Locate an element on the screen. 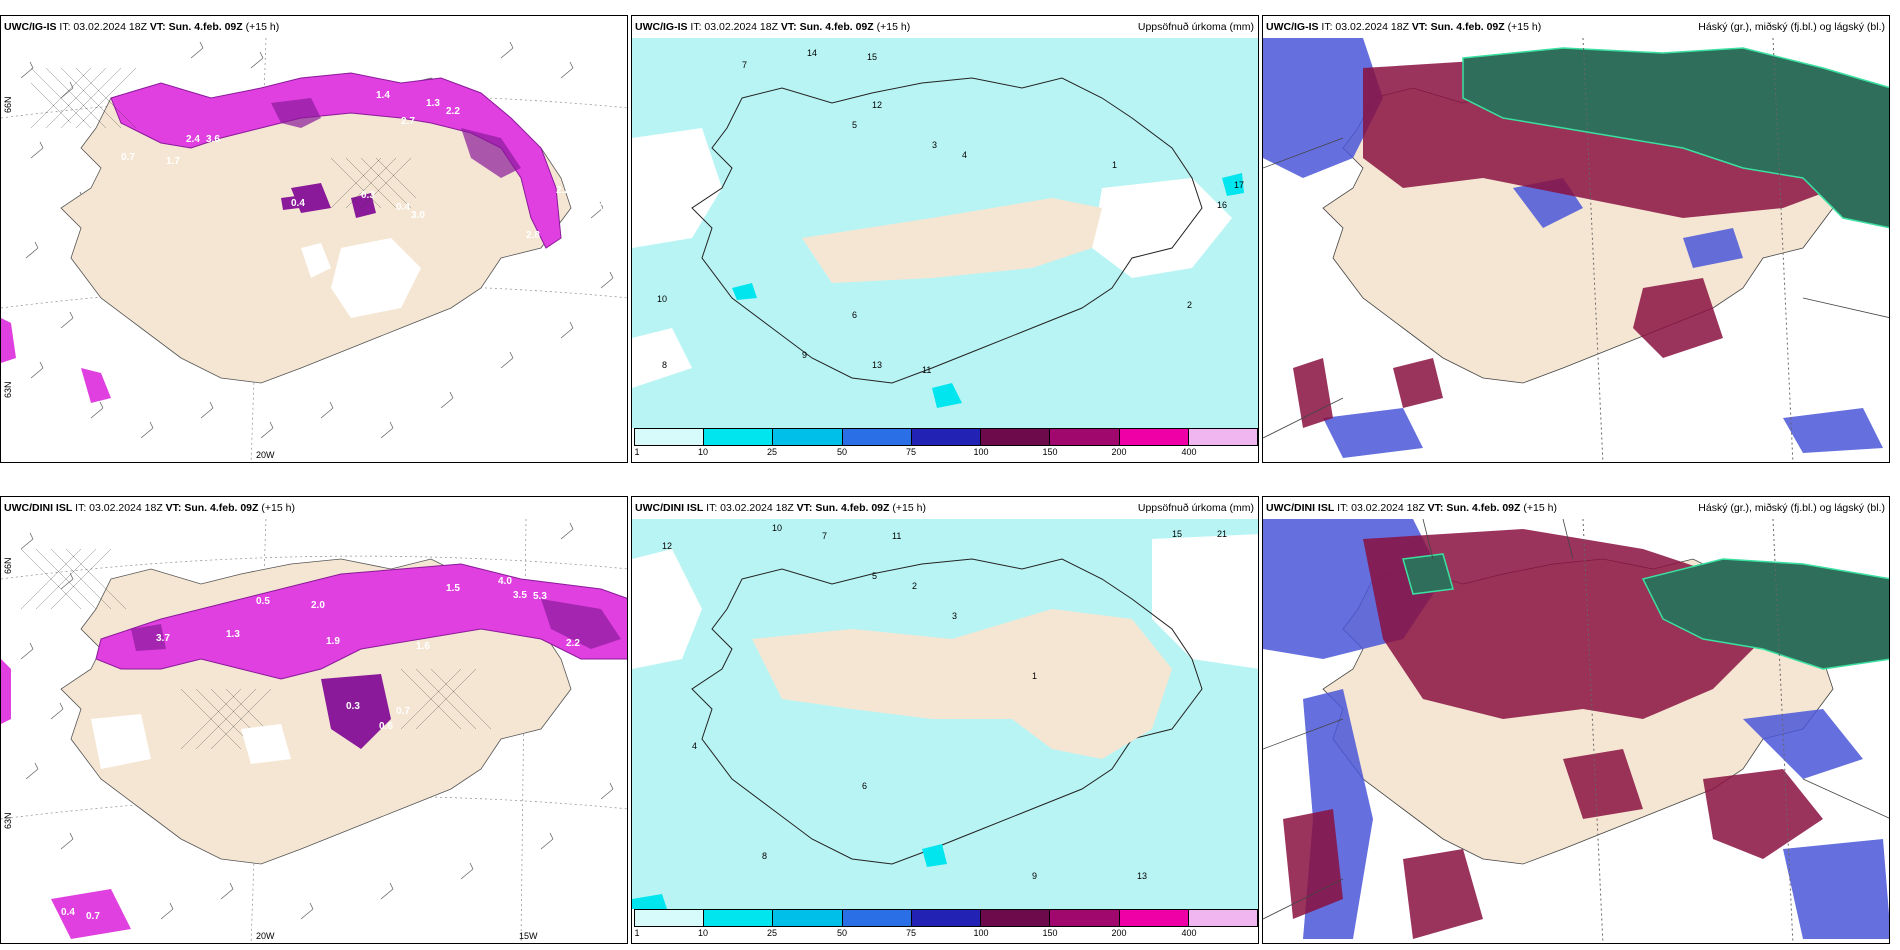  colorbar-tick: 50 is located at coordinates (842, 933).